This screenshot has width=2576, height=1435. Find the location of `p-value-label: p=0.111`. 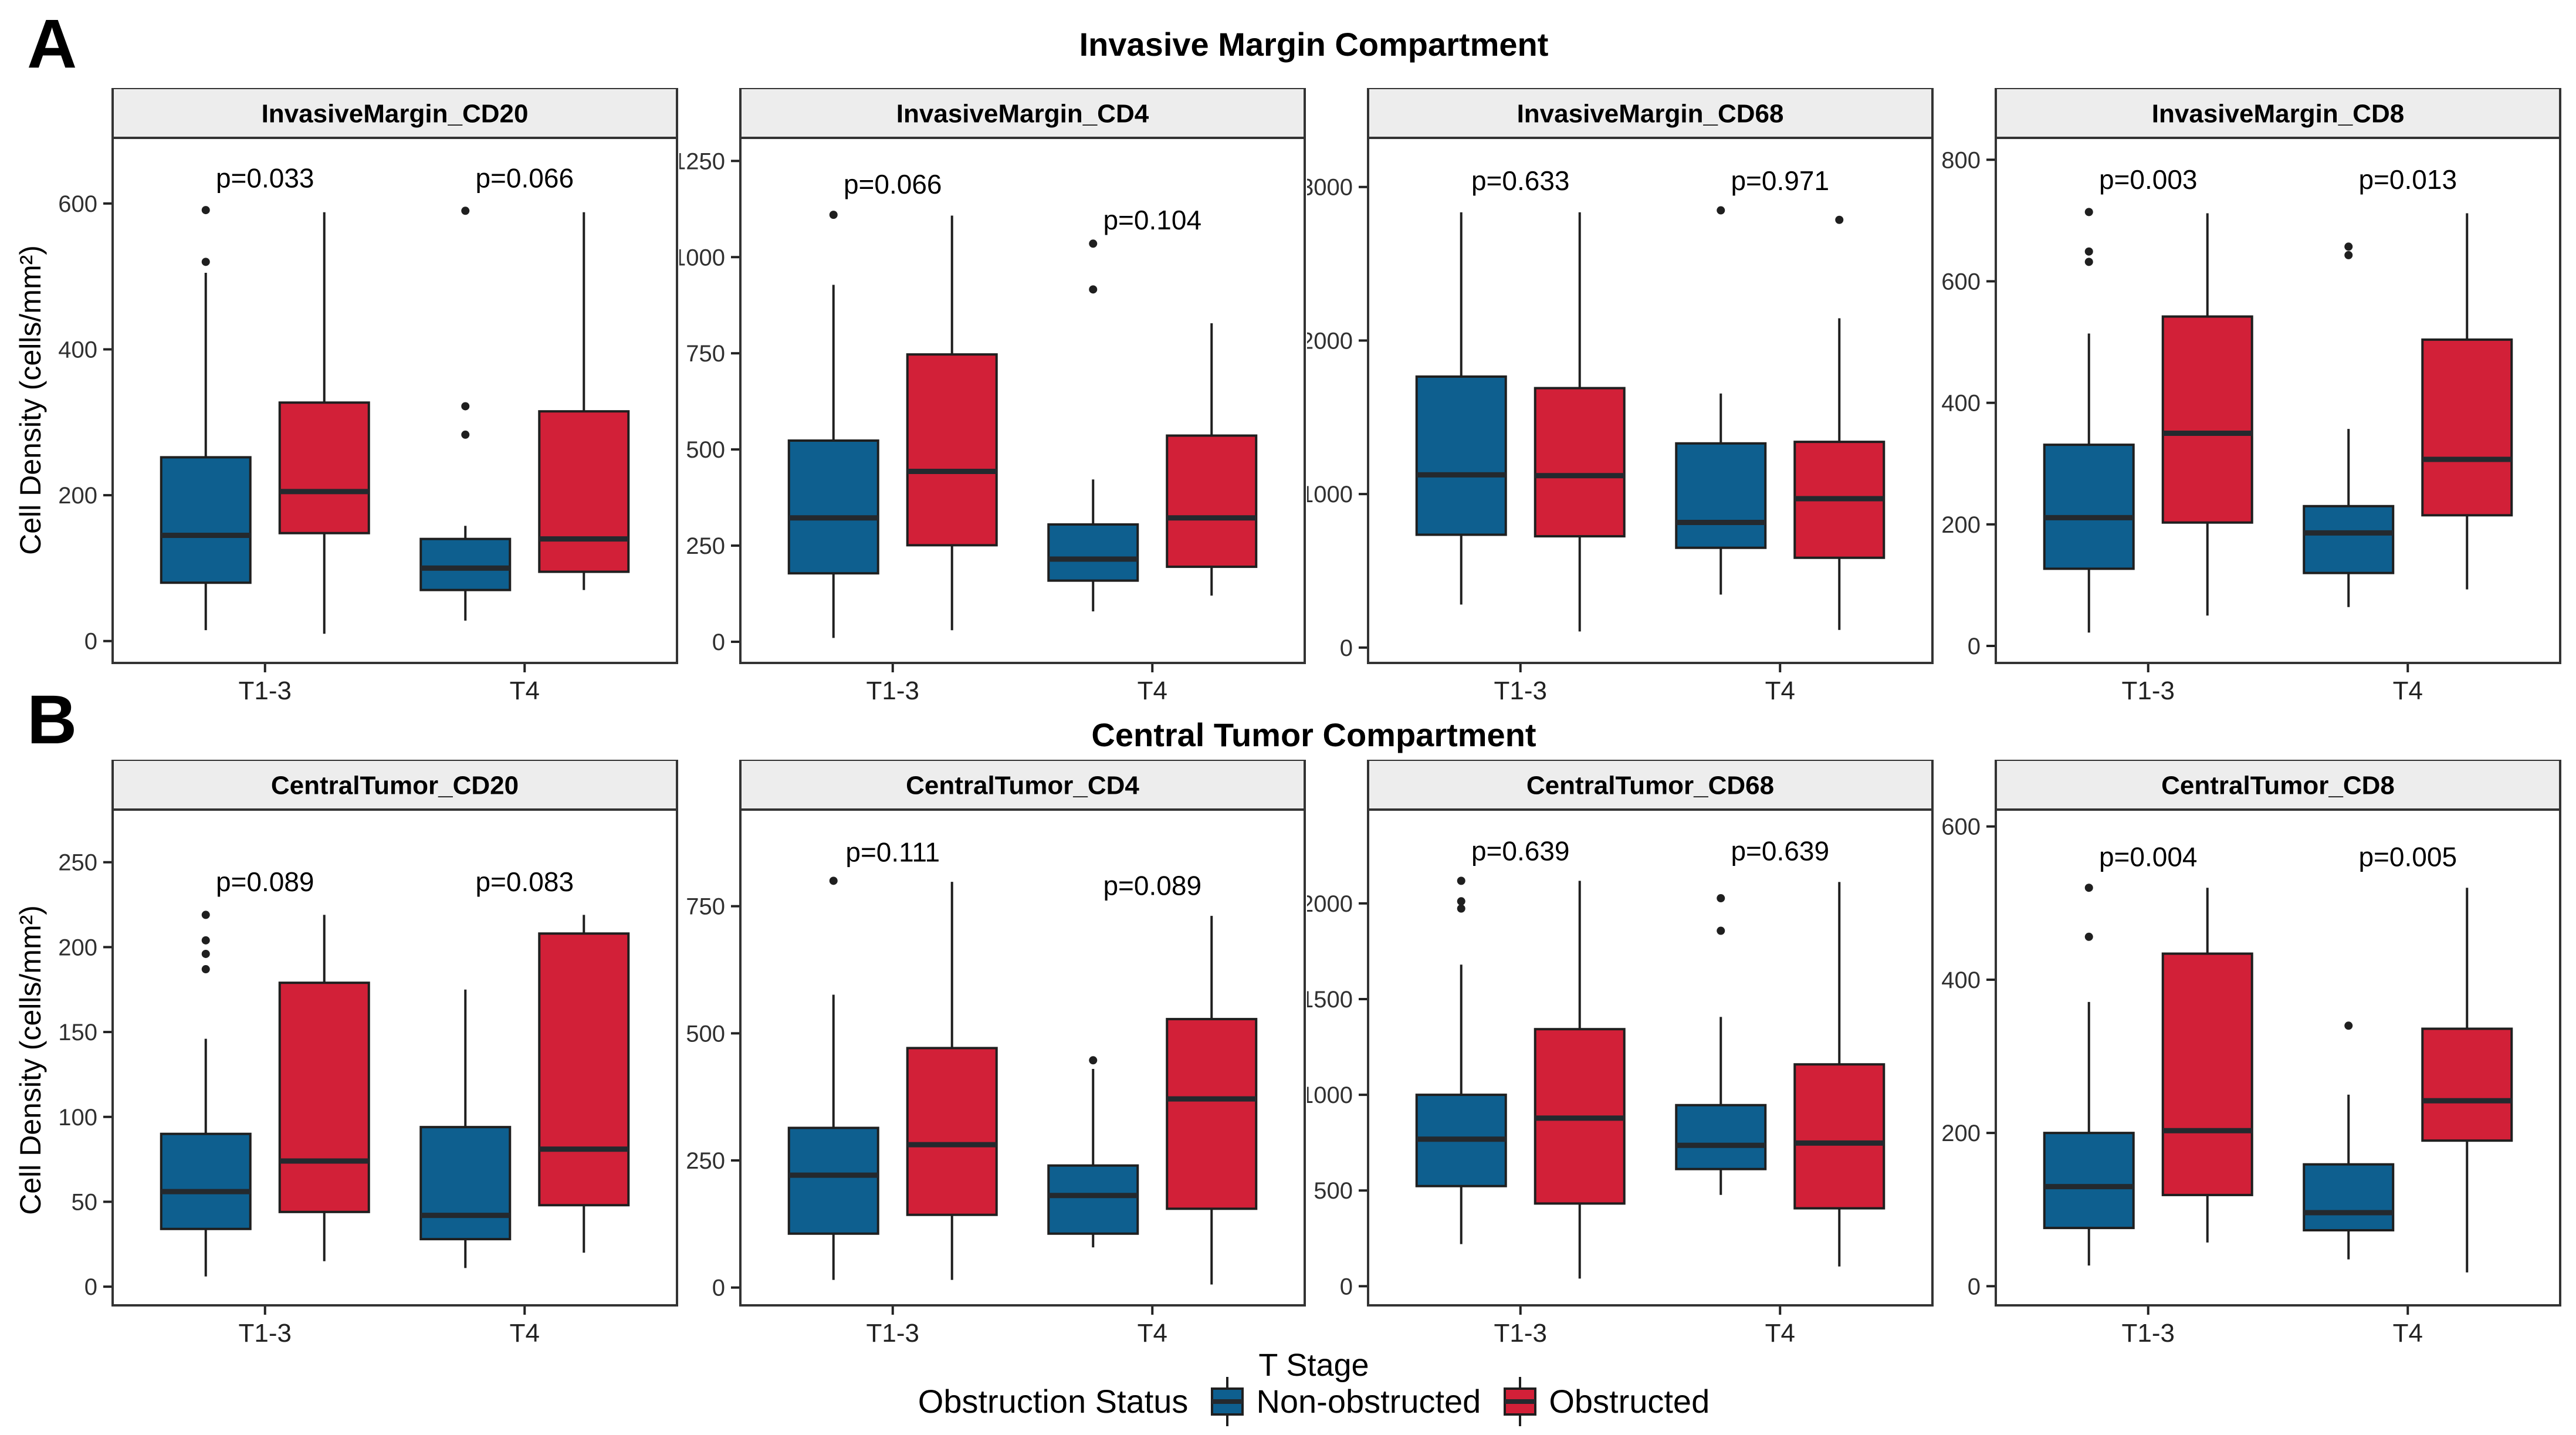

p-value-label: p=0.111 is located at coordinates (892, 852).